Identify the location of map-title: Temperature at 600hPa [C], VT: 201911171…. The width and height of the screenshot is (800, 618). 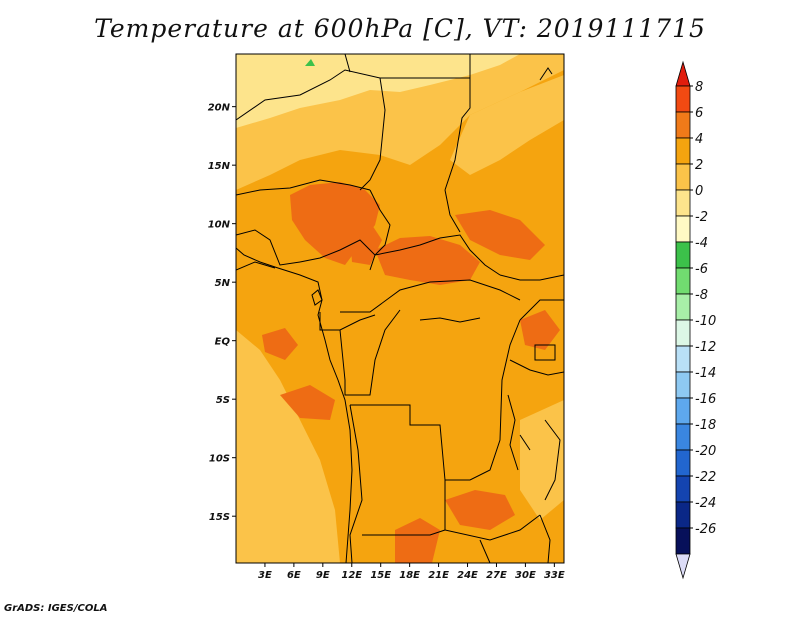
(400, 28).